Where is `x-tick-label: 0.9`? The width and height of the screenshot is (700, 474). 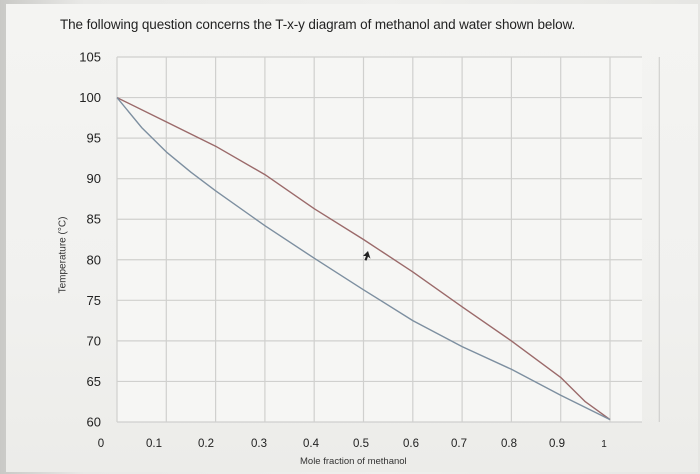
x-tick-label: 0.9 is located at coordinates (557, 444).